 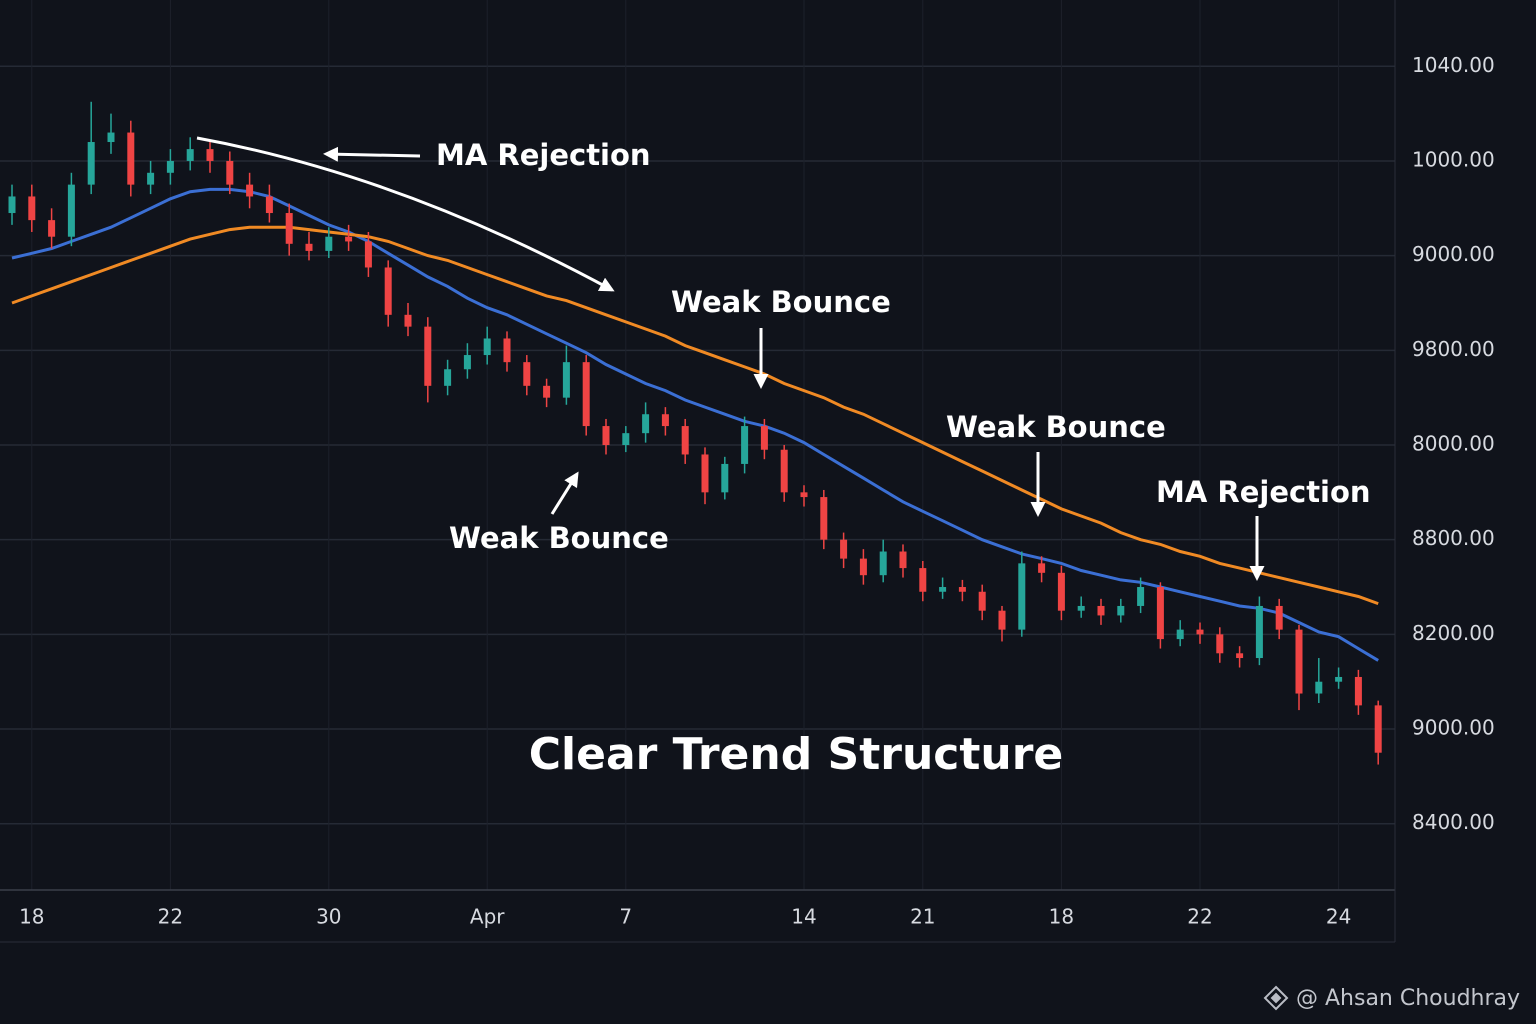 What do you see at coordinates (1453, 159) in the screenshot?
I see `y-tick-label: 1000.00` at bounding box center [1453, 159].